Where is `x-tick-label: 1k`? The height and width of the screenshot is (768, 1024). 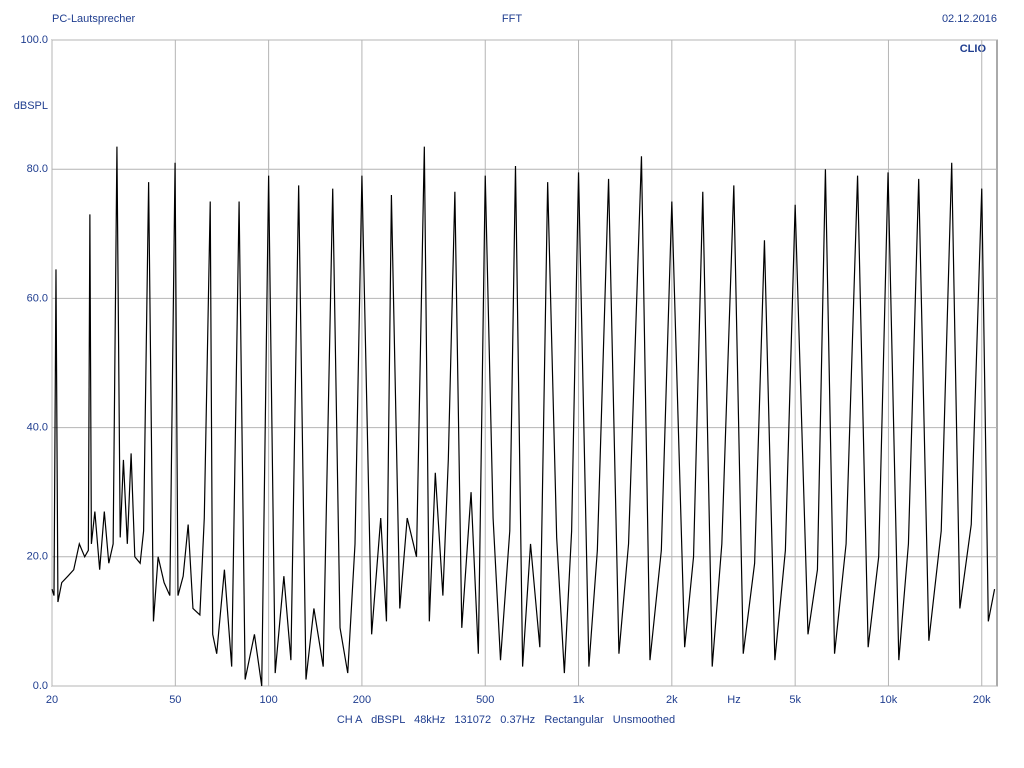
x-tick-label: 1k is located at coordinates (579, 700).